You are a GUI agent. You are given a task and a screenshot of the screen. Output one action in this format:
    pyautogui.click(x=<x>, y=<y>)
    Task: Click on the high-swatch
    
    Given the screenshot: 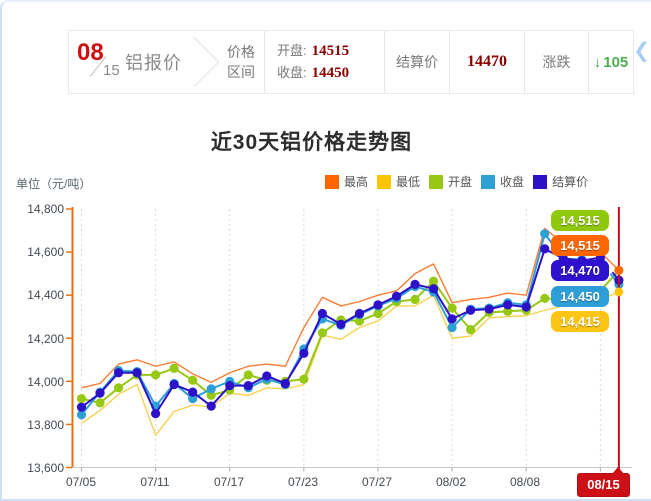 What is the action you would take?
    pyautogui.click(x=332, y=181)
    